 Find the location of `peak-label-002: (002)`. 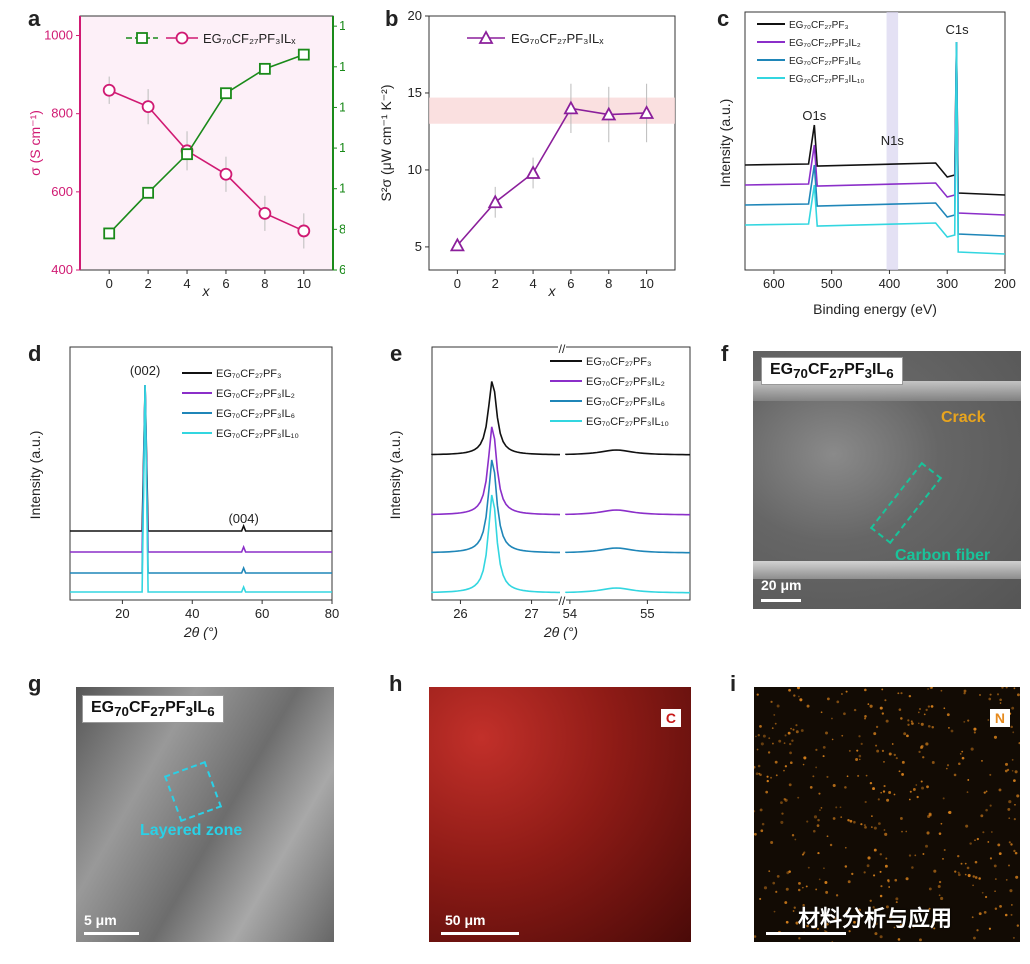

peak-label-002: (002) is located at coordinates (145, 370).